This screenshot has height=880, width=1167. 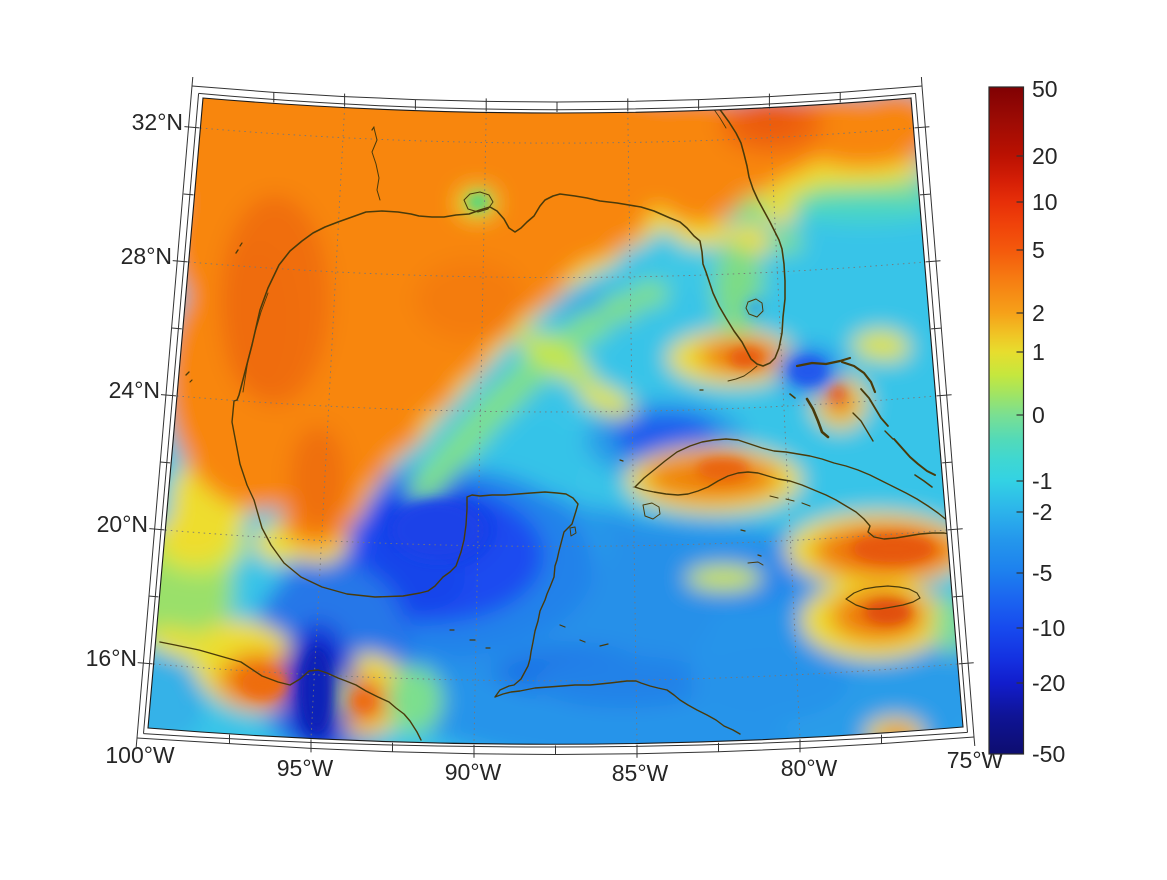 What do you see at coordinates (111, 658) in the screenshot?
I see `svg-text: 16°N` at bounding box center [111, 658].